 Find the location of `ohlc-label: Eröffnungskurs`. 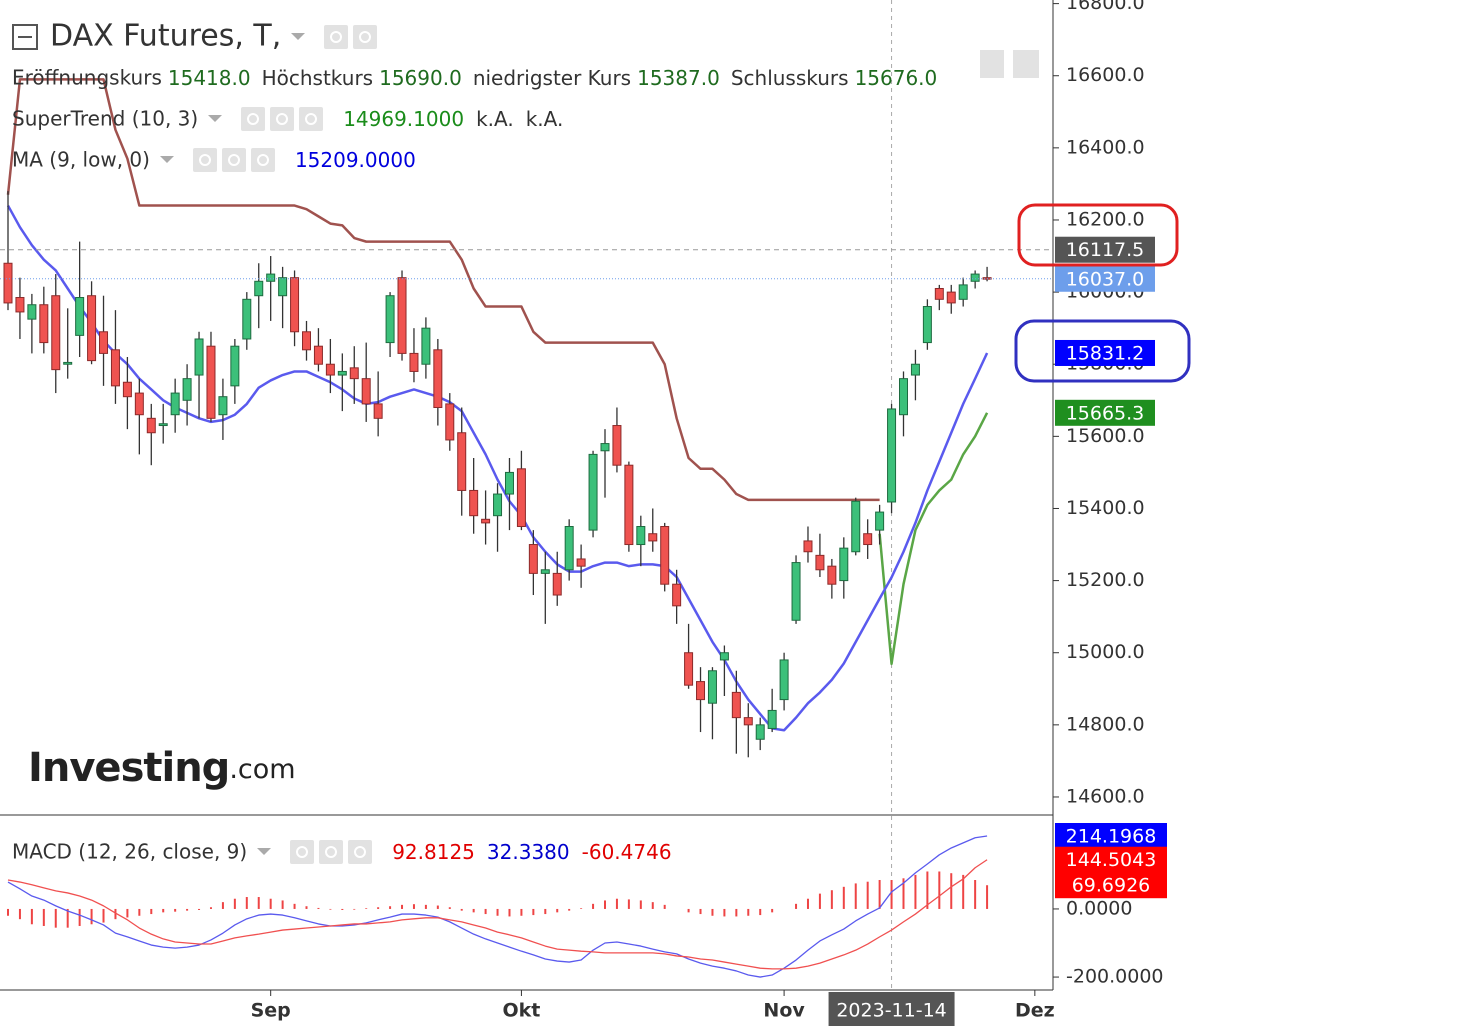

ohlc-label: Eröffnungskurs is located at coordinates (87, 77).